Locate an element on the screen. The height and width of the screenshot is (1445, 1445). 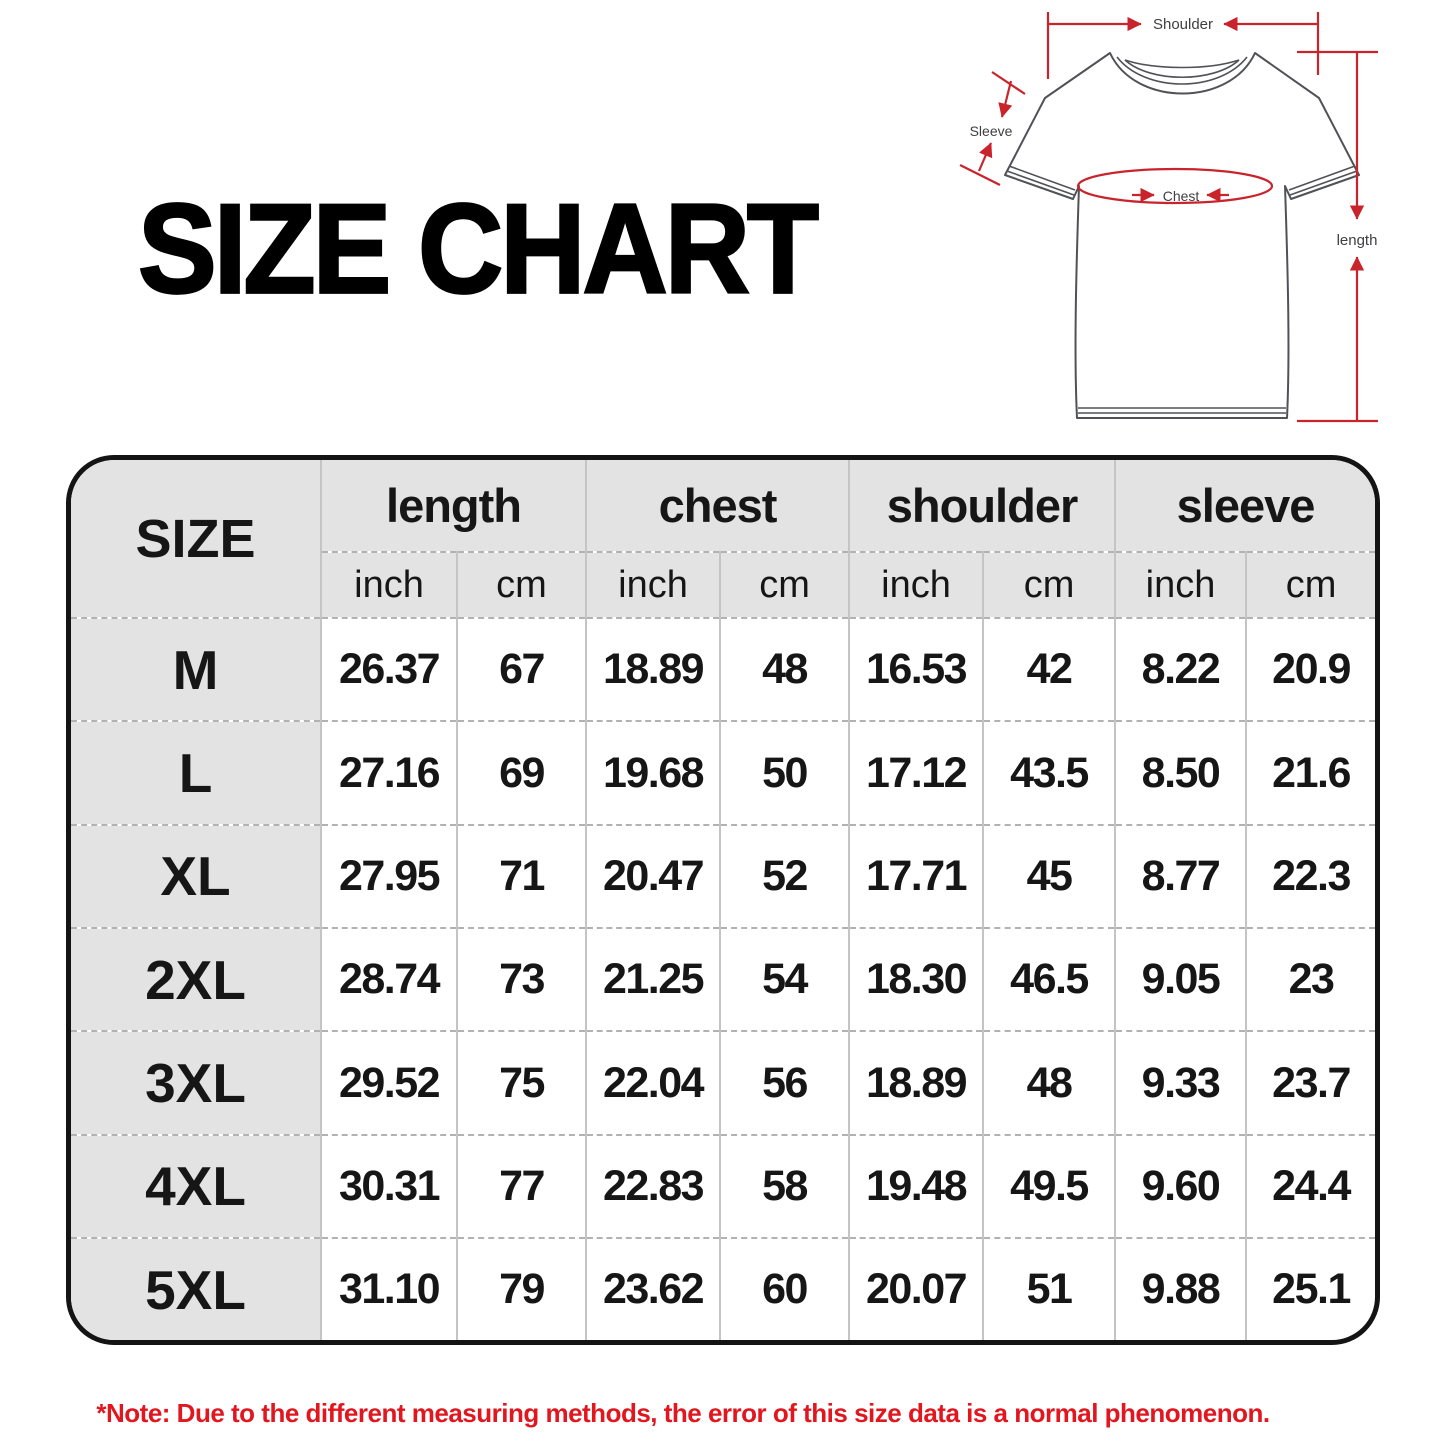
table-cell: 49.5 is located at coordinates (1049, 1186).